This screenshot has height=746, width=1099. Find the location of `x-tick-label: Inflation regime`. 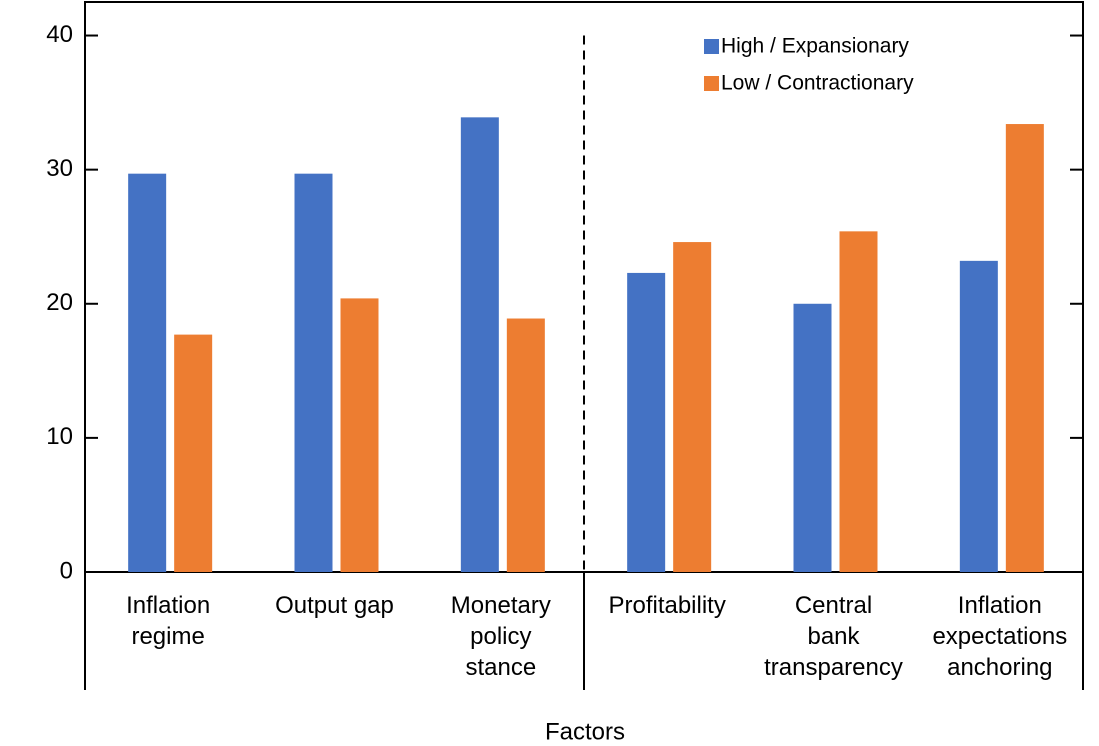

x-tick-label: Inflation regime is located at coordinates (168, 621).